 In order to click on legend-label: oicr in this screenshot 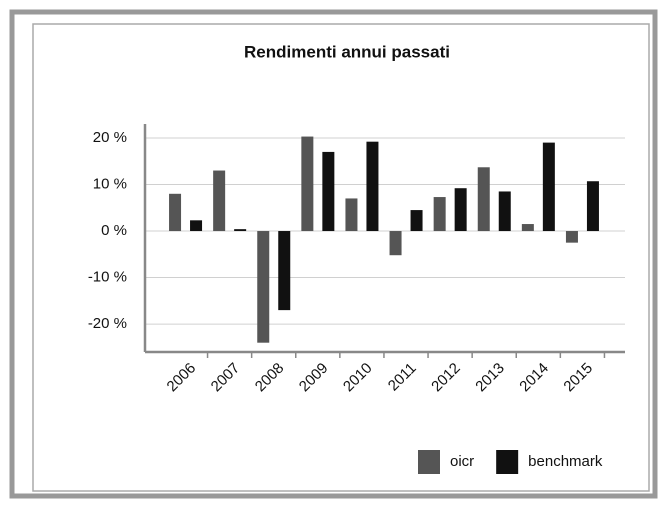, I will do `click(462, 461)`.